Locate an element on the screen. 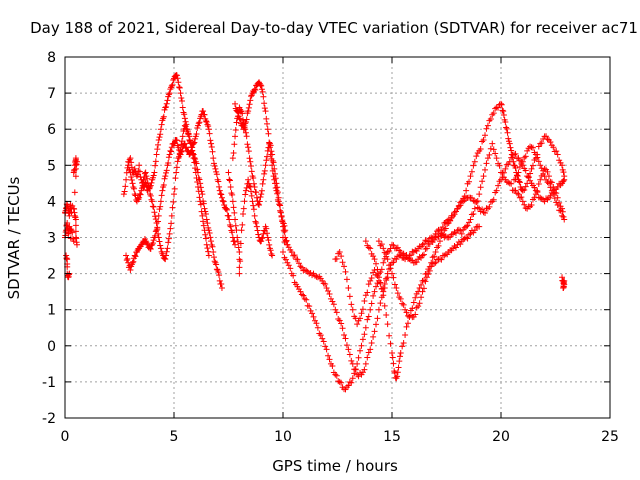  y-axis-label: SDTVAR / TECUs is located at coordinates (14, 237).